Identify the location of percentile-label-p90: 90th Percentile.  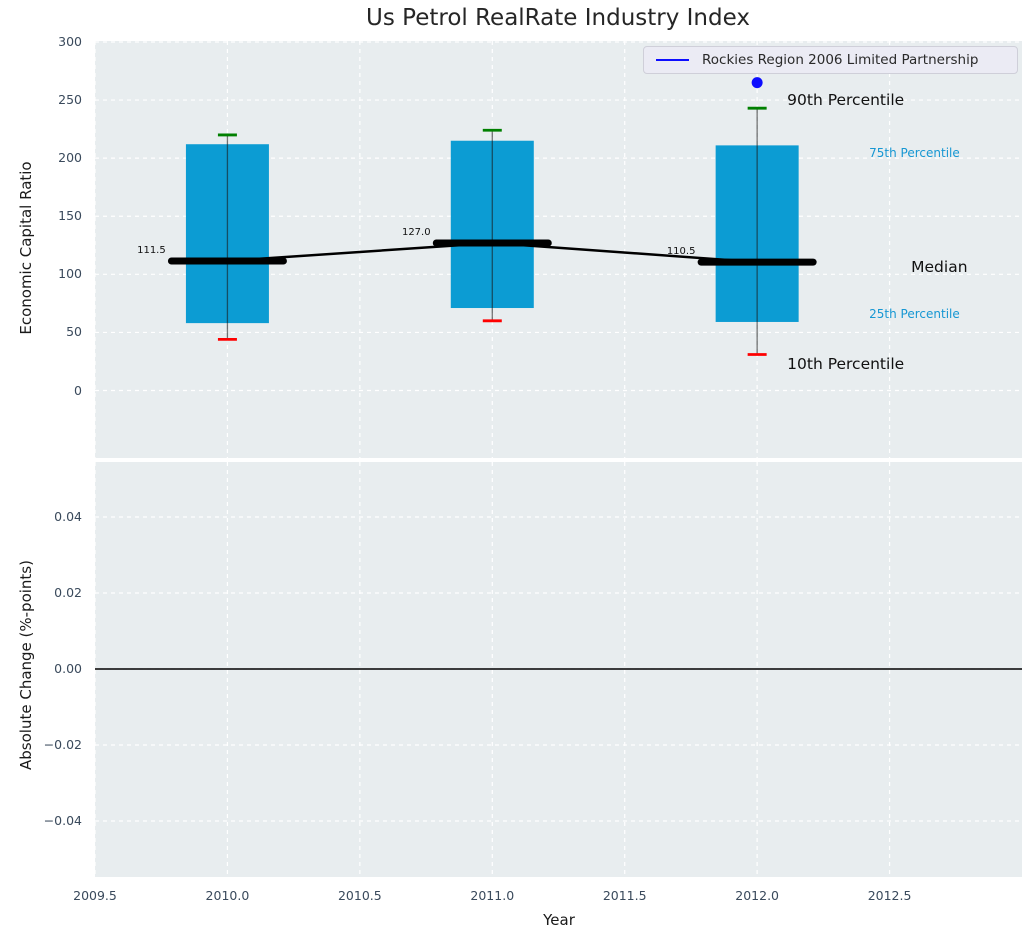
(846, 99).